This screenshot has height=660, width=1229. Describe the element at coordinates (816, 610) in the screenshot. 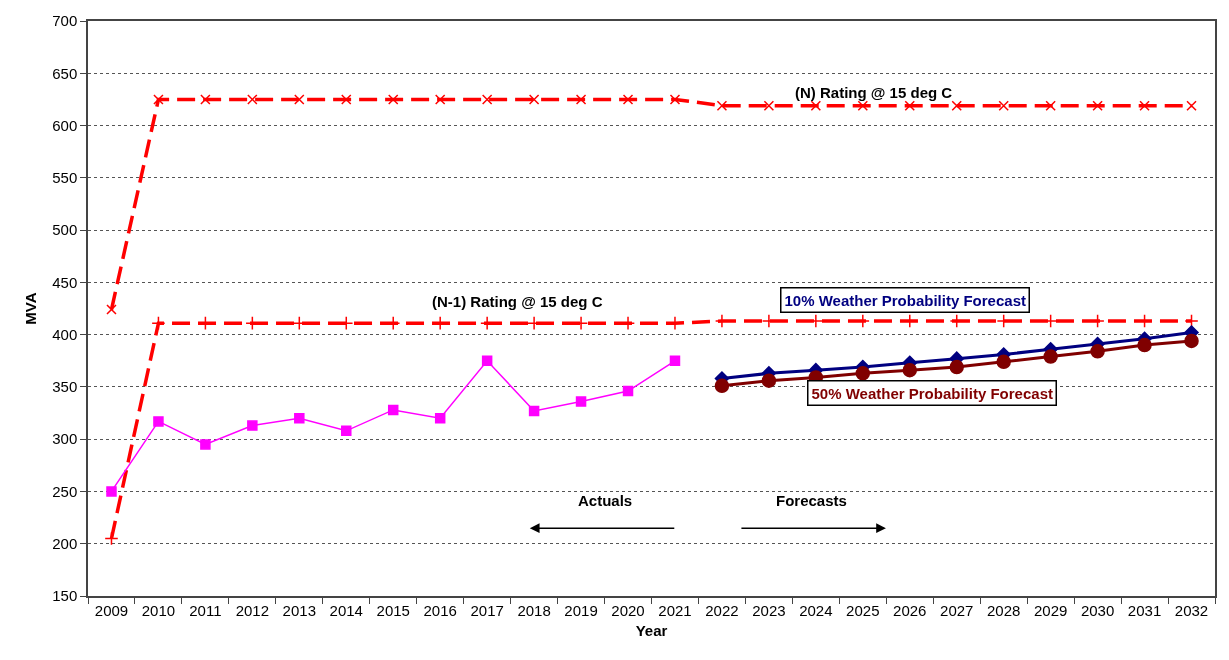

I see `x-tick-label: 2024` at that location.